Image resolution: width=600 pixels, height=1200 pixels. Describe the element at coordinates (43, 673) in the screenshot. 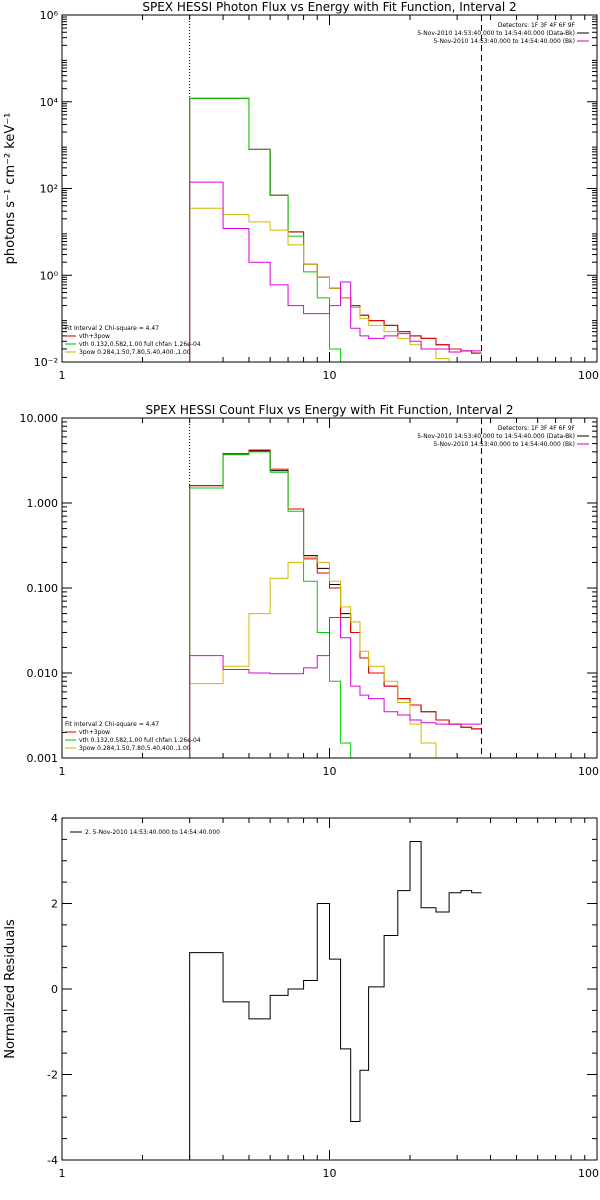

I see `y-tick-label: 0.010` at that location.